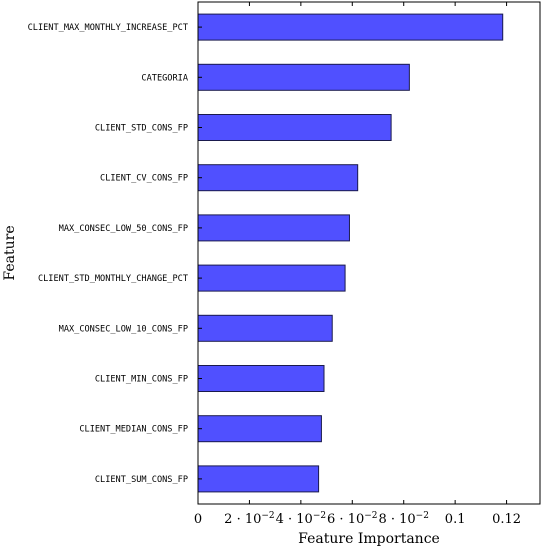 The width and height of the screenshot is (550, 549). I want to click on bar-client-median-cons-fp, so click(259, 429).